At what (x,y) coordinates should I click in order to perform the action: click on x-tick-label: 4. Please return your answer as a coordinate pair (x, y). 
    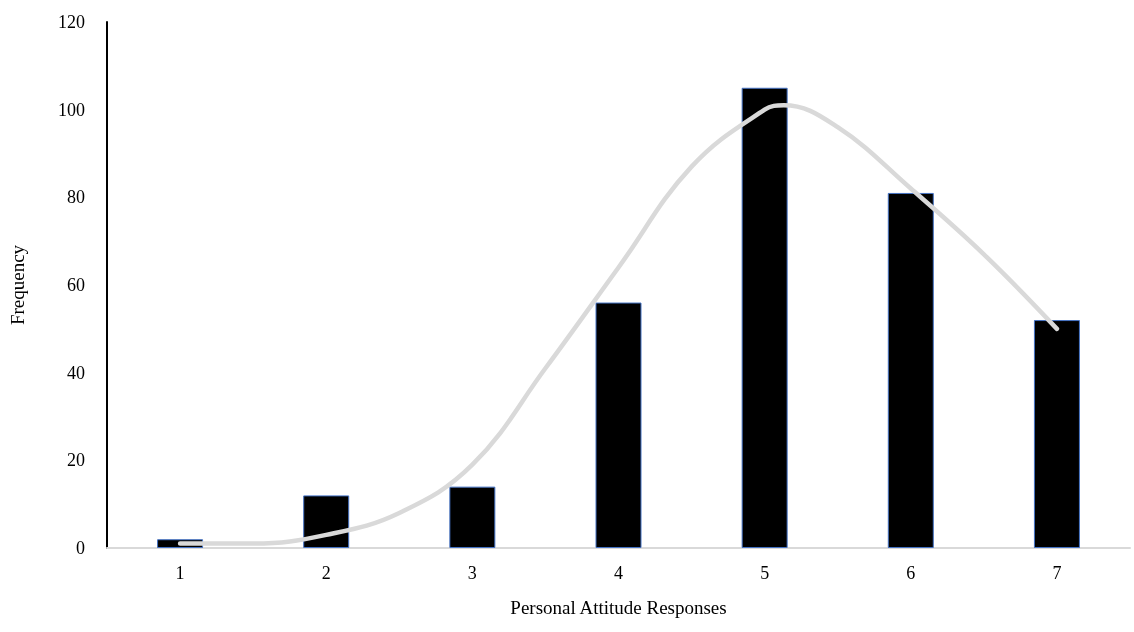
    Looking at the image, I should click on (618, 573).